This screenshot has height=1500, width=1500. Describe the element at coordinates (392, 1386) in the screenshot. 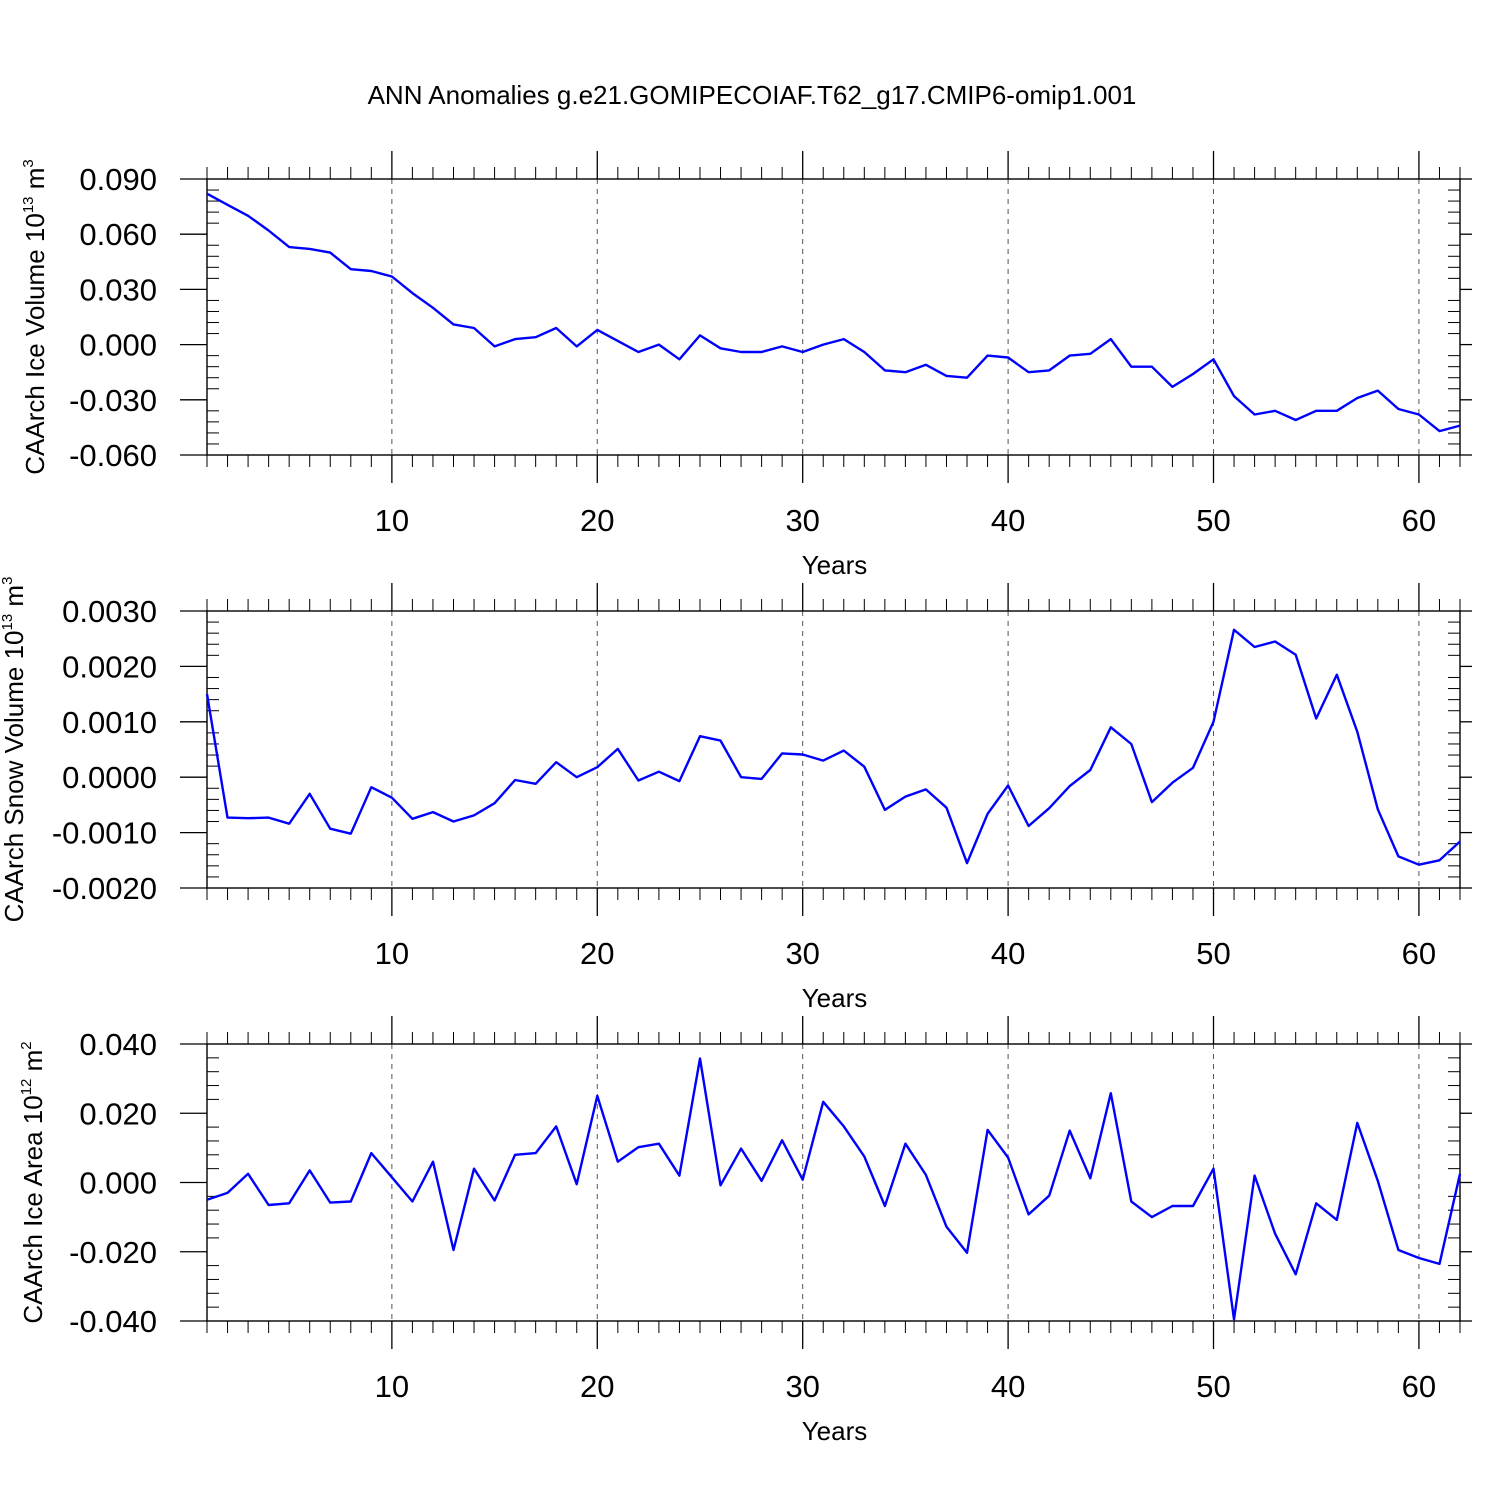

I see `ice-area-x-tick-label: 10` at that location.